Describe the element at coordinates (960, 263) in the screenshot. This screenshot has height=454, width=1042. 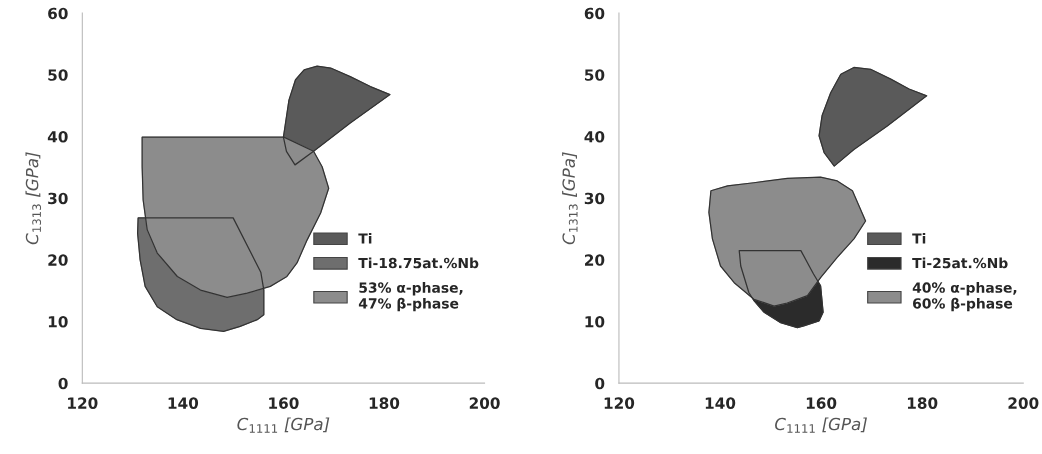
I see `legend-label: Ti-25at.%Nb` at that location.